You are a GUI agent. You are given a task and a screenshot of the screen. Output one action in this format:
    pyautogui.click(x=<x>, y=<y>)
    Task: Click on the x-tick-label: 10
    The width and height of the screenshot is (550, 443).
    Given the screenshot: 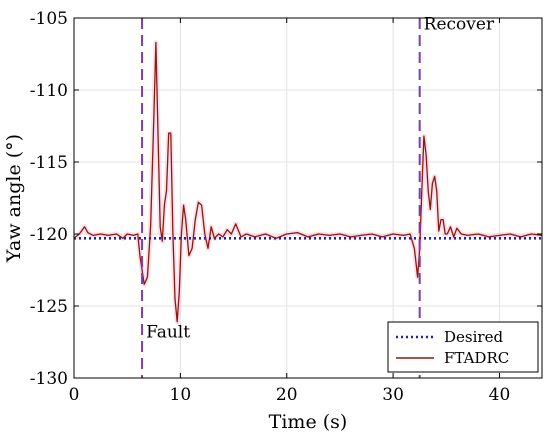 What is the action you would take?
    pyautogui.click(x=181, y=395)
    